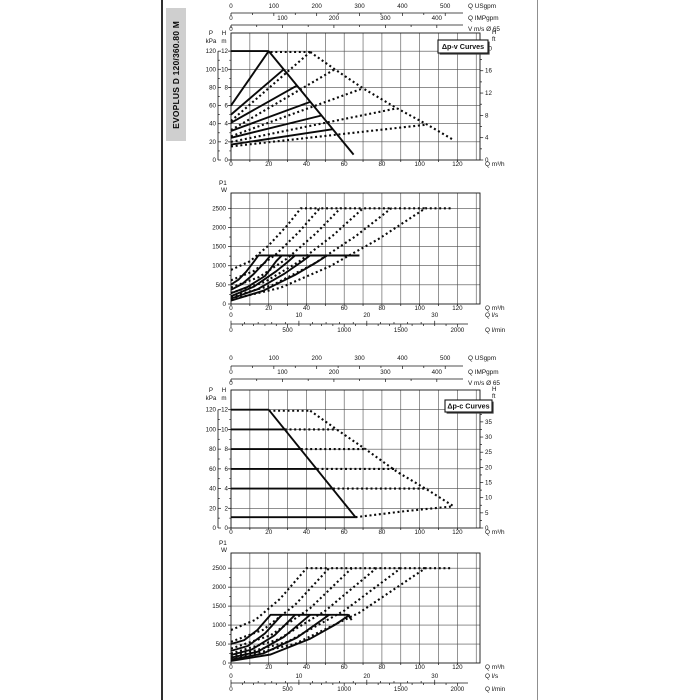  What do you see at coordinates (227, 87) in the screenshot?
I see `svg-text: 8` at bounding box center [227, 87].